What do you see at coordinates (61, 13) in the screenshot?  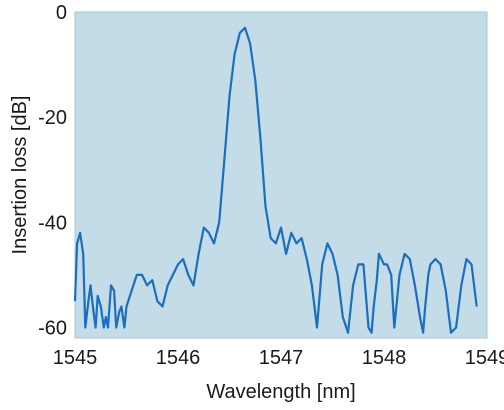 I see `y-tick-label: 0` at bounding box center [61, 13].